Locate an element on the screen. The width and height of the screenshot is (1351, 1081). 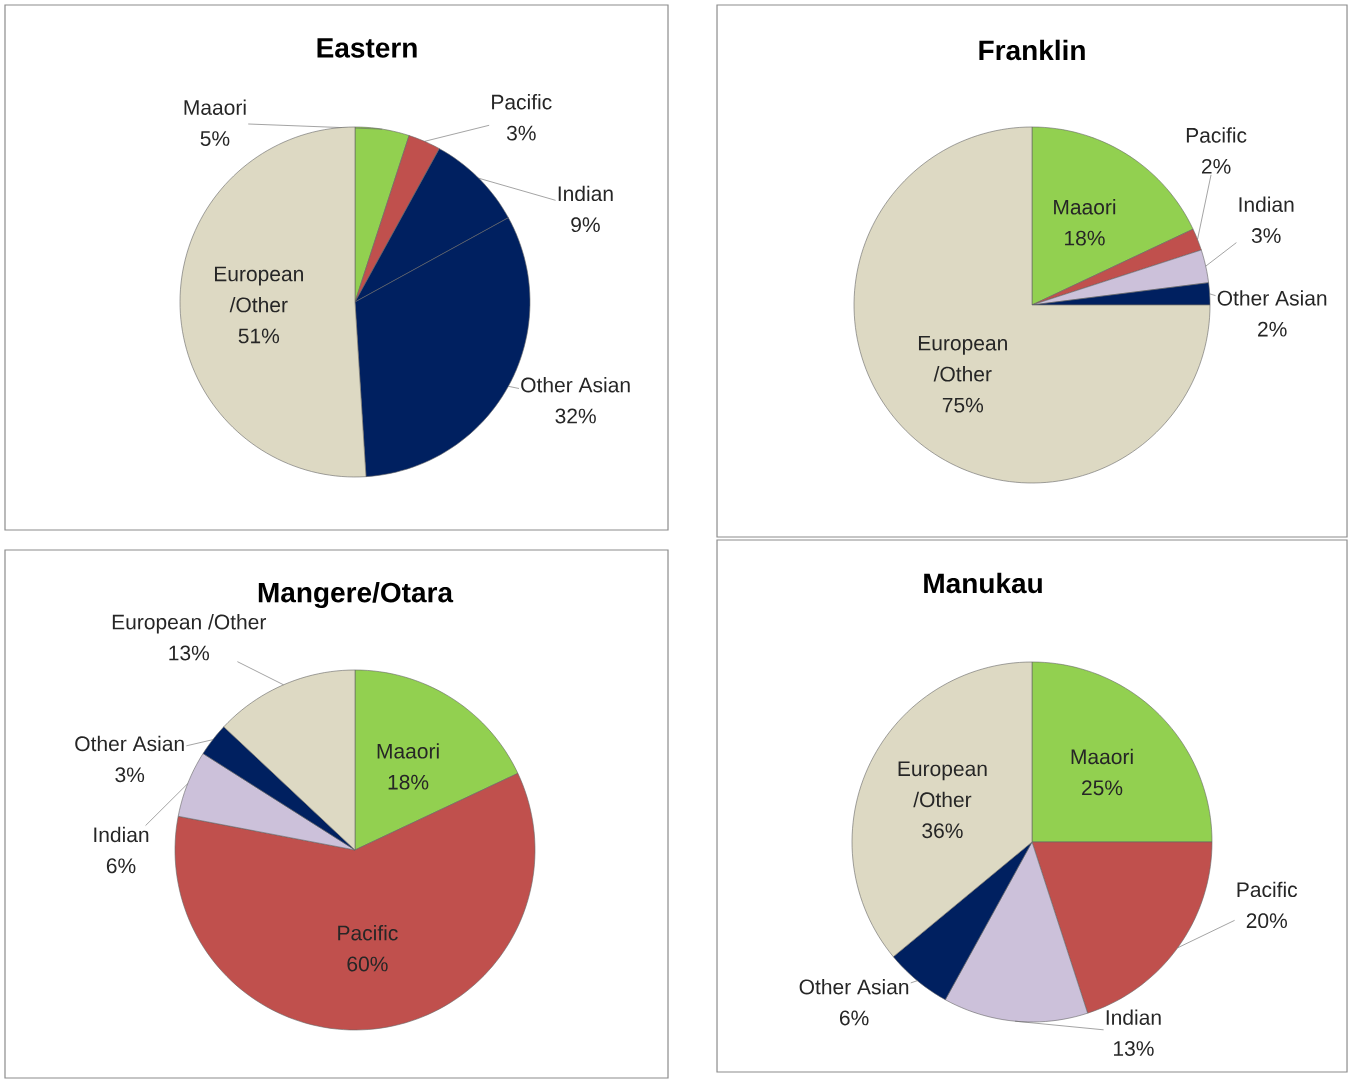
data-label: 60% is located at coordinates (367, 964).